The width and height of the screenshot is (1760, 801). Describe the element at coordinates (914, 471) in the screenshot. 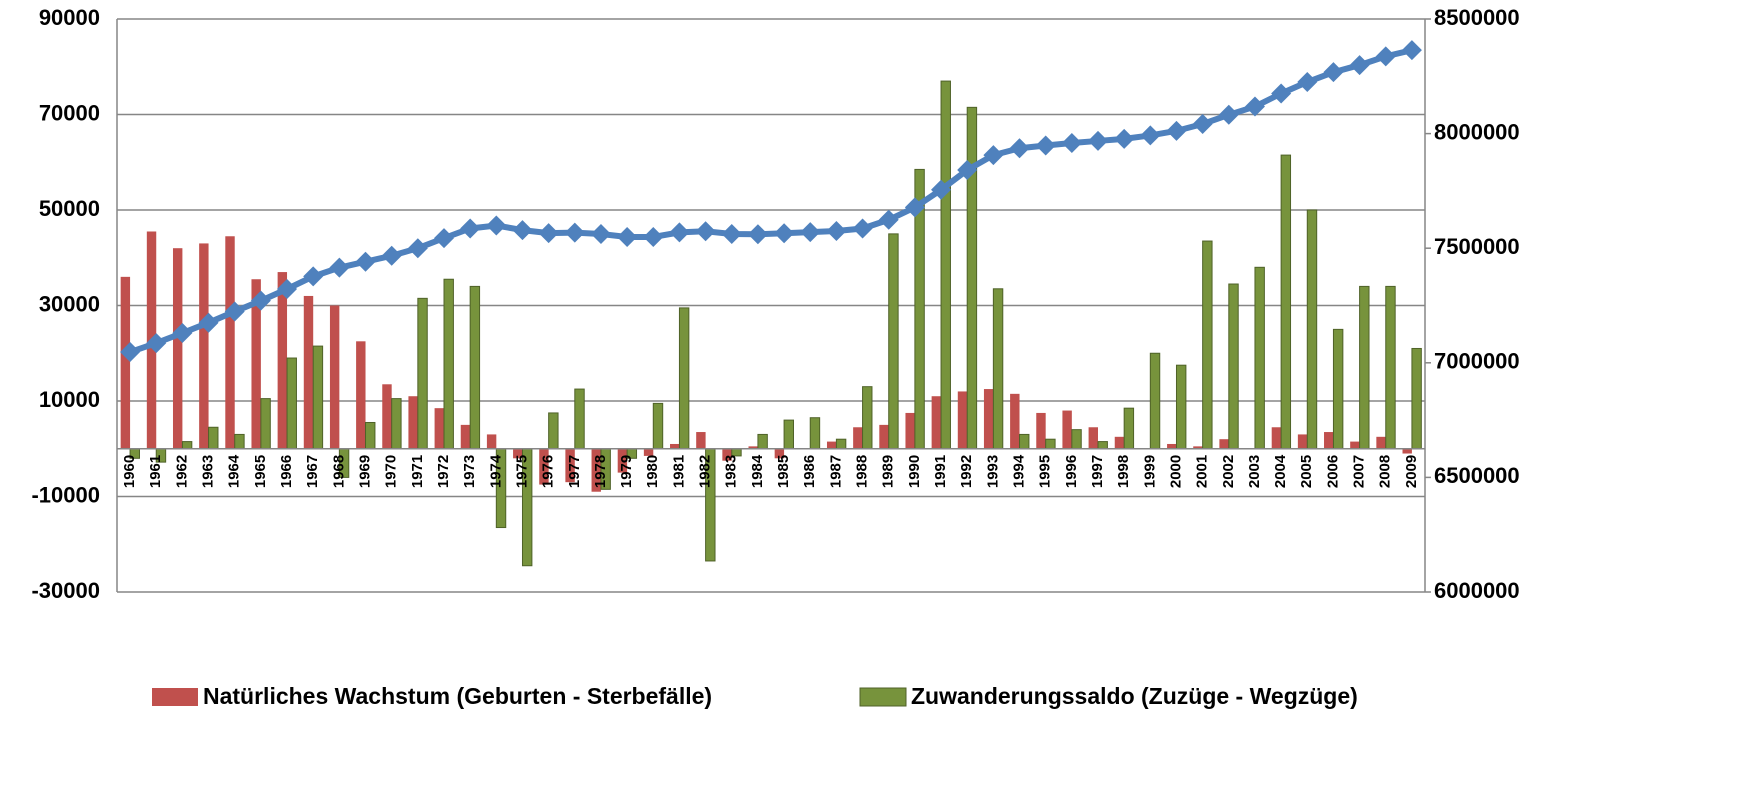

I see `x-tick-label: 1990` at that location.